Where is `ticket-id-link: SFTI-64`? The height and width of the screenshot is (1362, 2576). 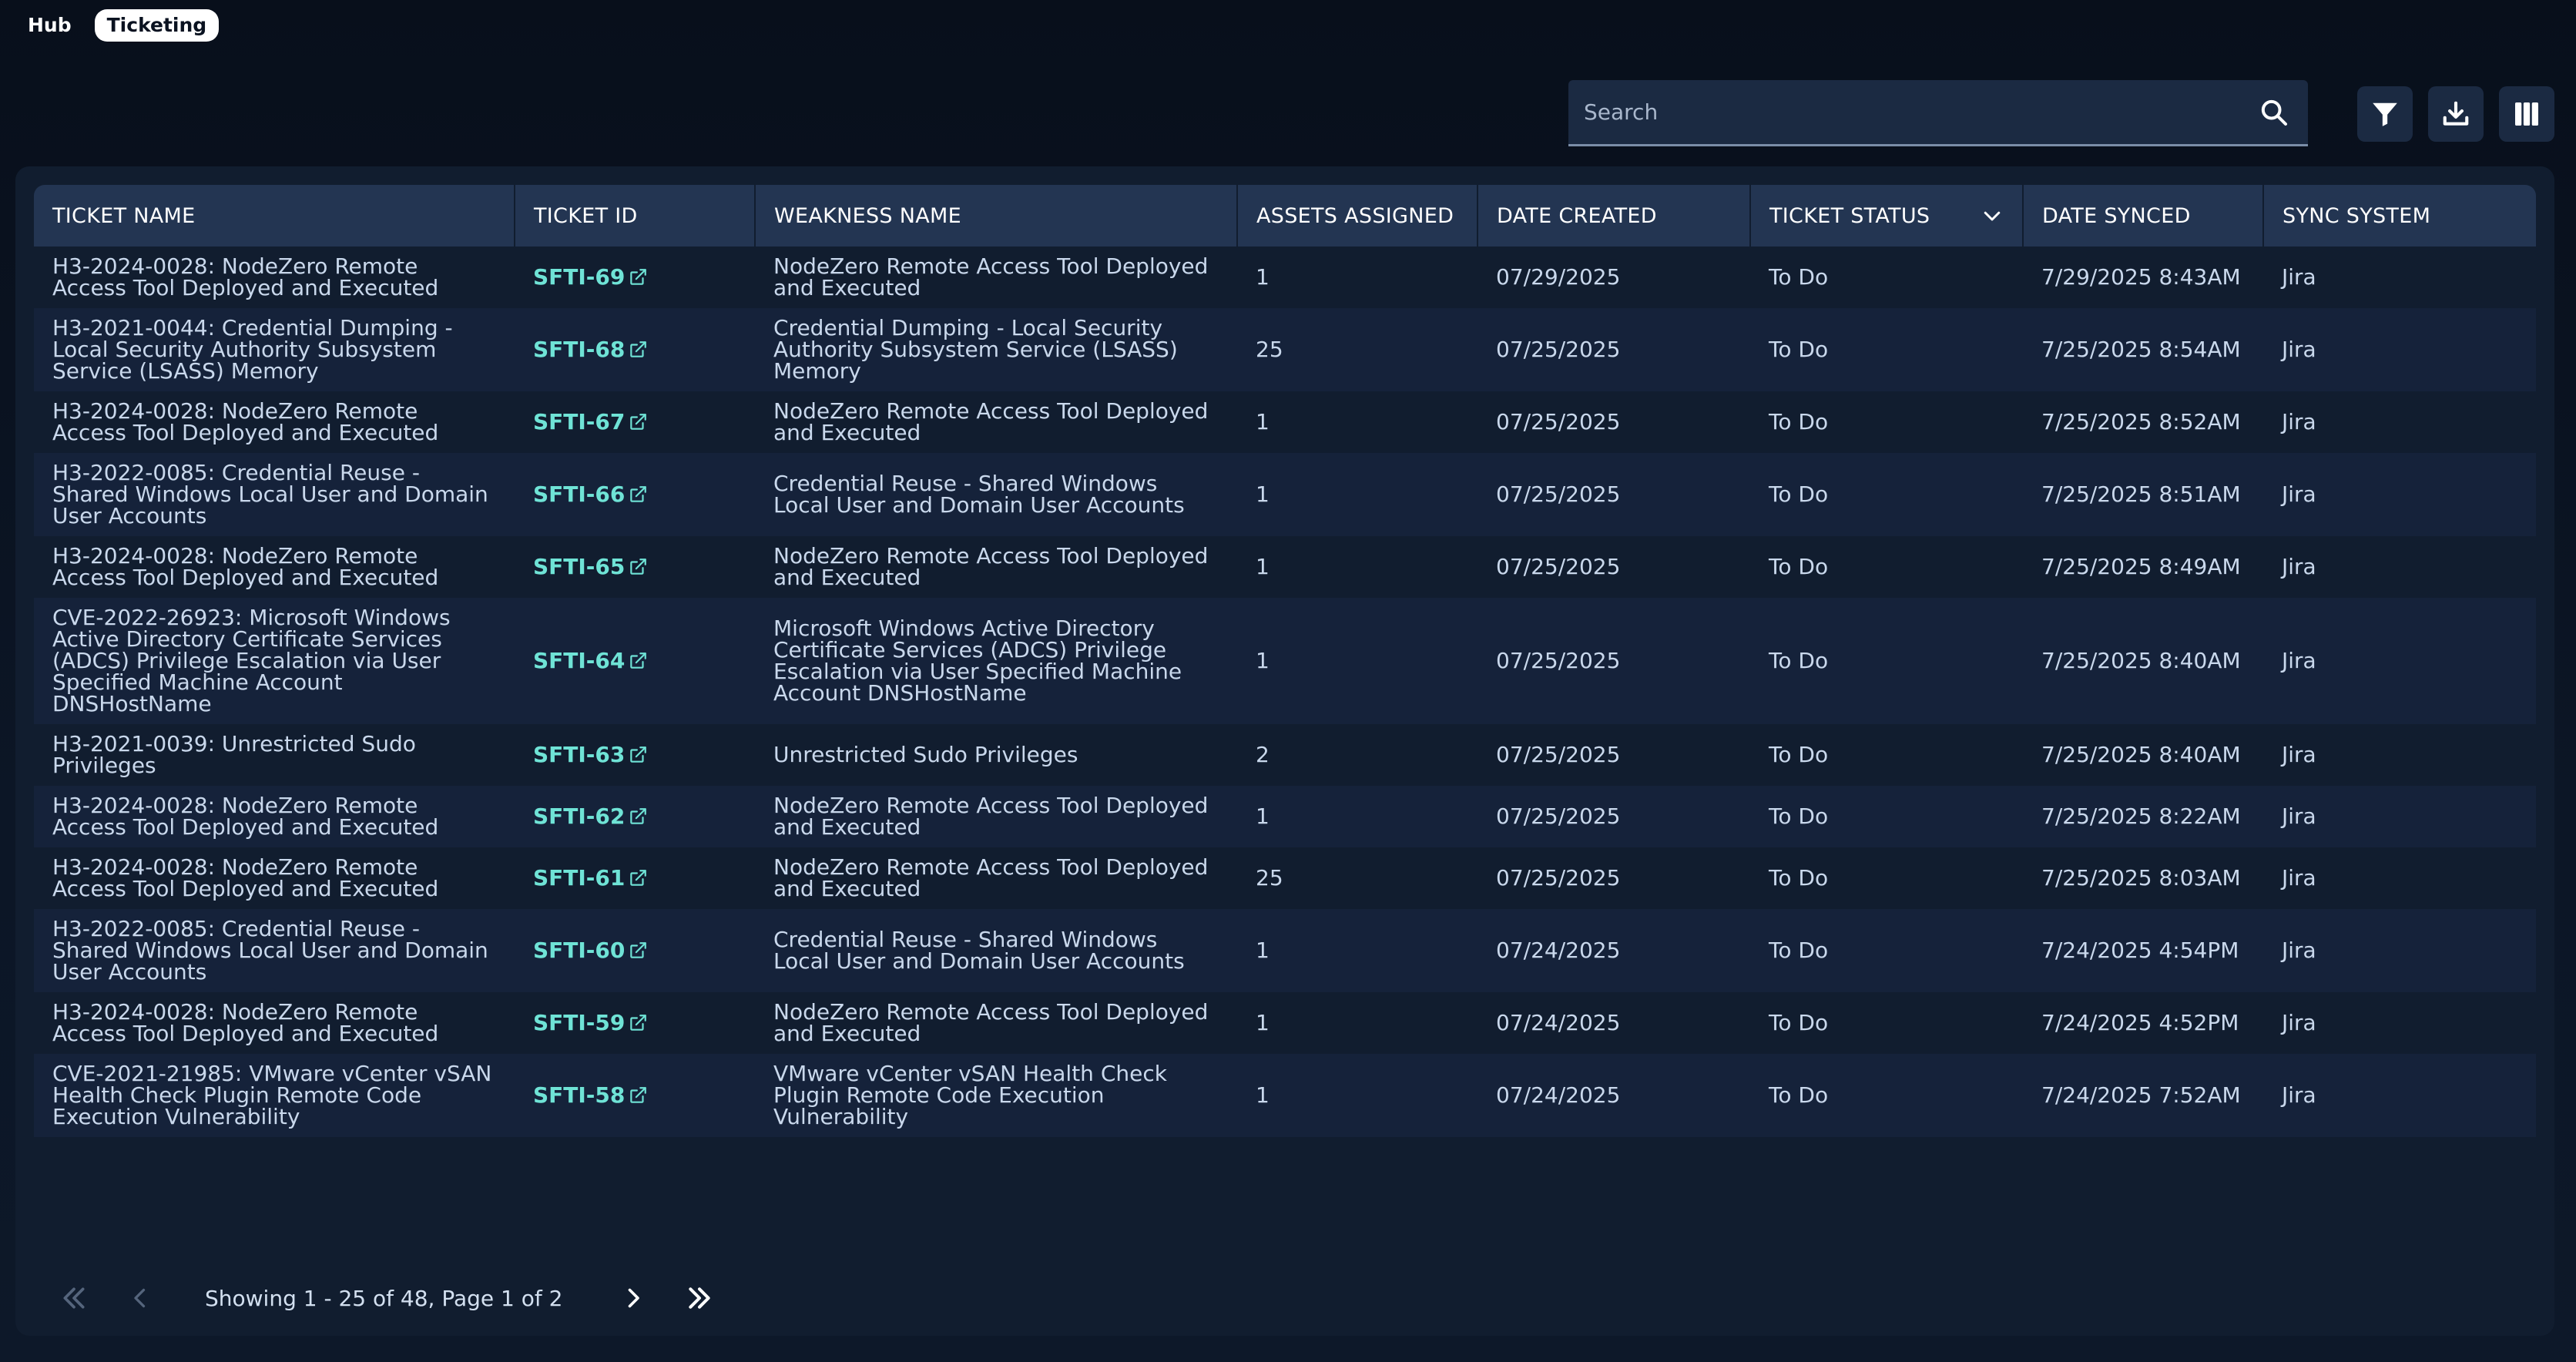 ticket-id-link: SFTI-64 is located at coordinates (590, 661).